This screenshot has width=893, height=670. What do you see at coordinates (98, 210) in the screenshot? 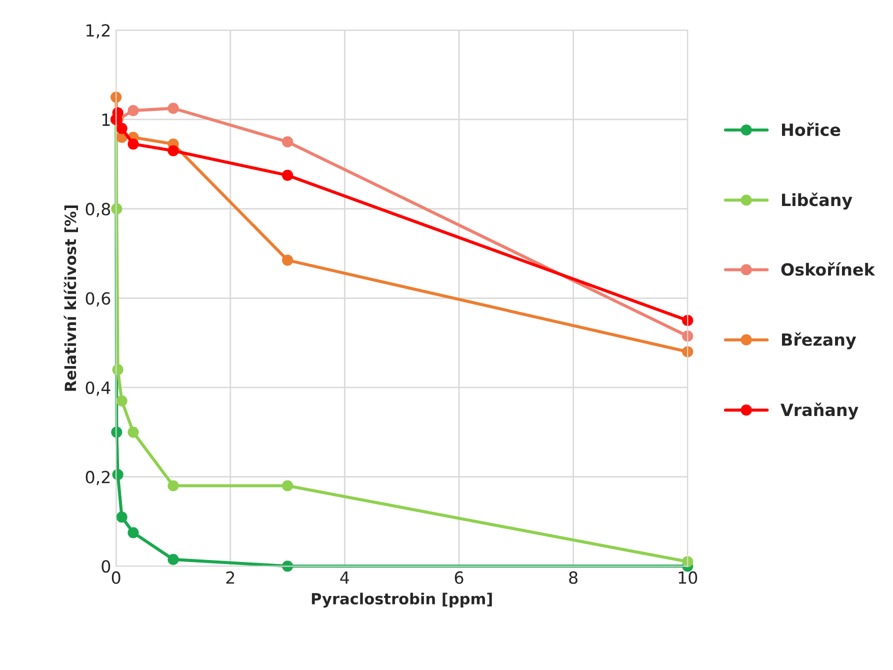
I see `y-tick-label: 0,8` at bounding box center [98, 210].